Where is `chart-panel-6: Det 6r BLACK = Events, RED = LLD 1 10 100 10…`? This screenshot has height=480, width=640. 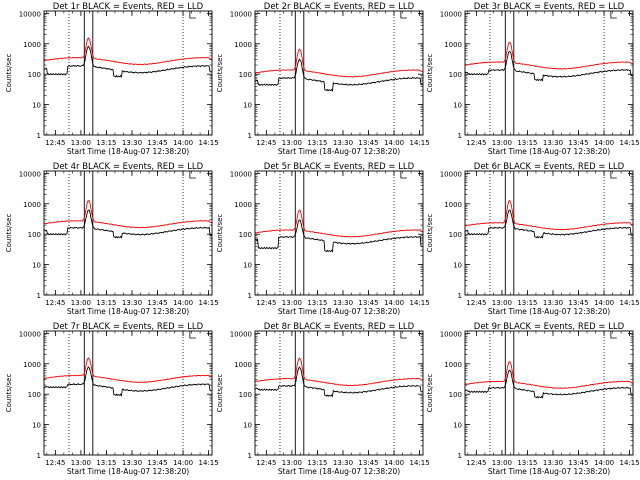 chart-panel-6: Det 6r BLACK = Events, RED = LLD 1 10 100 10… is located at coordinates (533, 239).